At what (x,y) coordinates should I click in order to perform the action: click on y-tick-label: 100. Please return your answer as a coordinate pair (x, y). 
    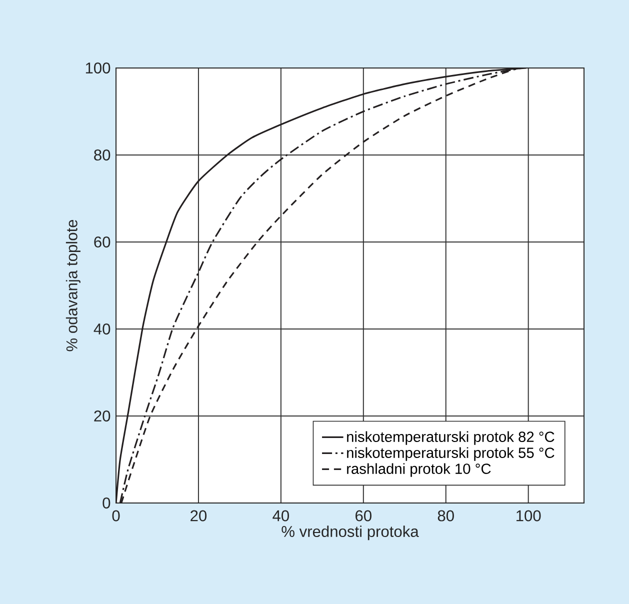
    Looking at the image, I should click on (98, 68).